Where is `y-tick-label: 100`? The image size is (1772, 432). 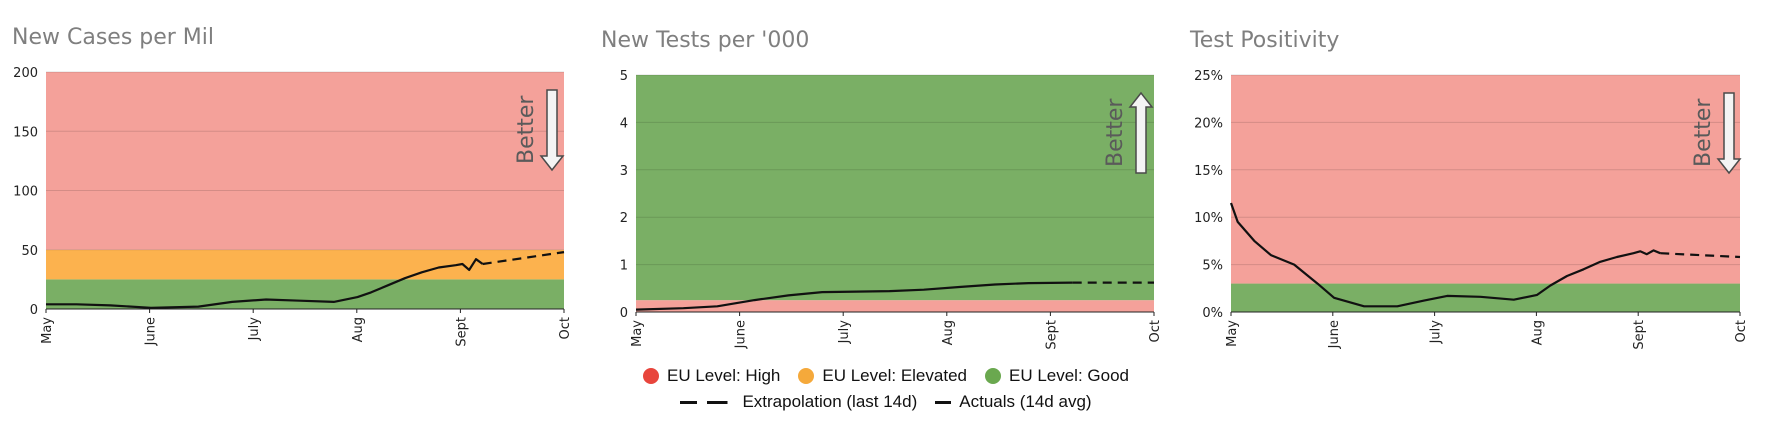 y-tick-label: 100 is located at coordinates (25, 192).